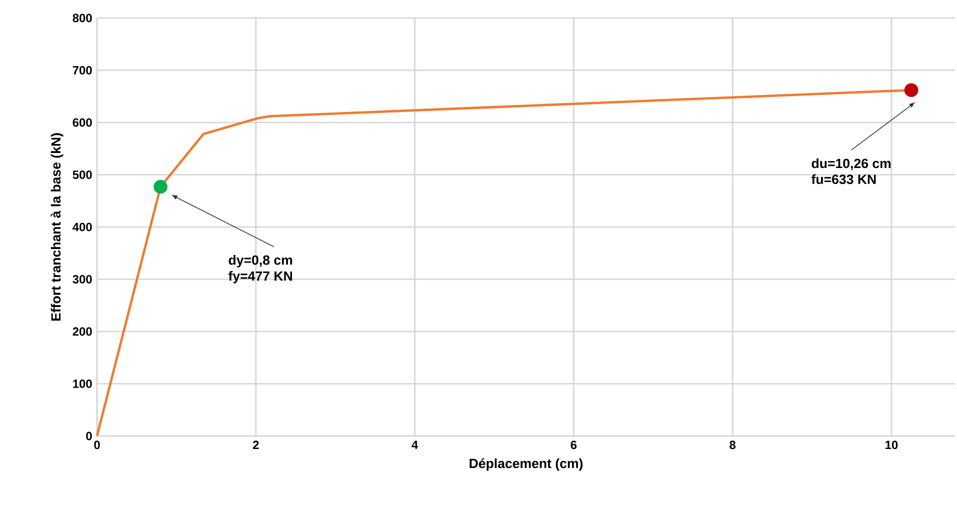 This screenshot has height=506, width=957. What do you see at coordinates (573, 445) in the screenshot?
I see `x-tick-label: 6` at bounding box center [573, 445].